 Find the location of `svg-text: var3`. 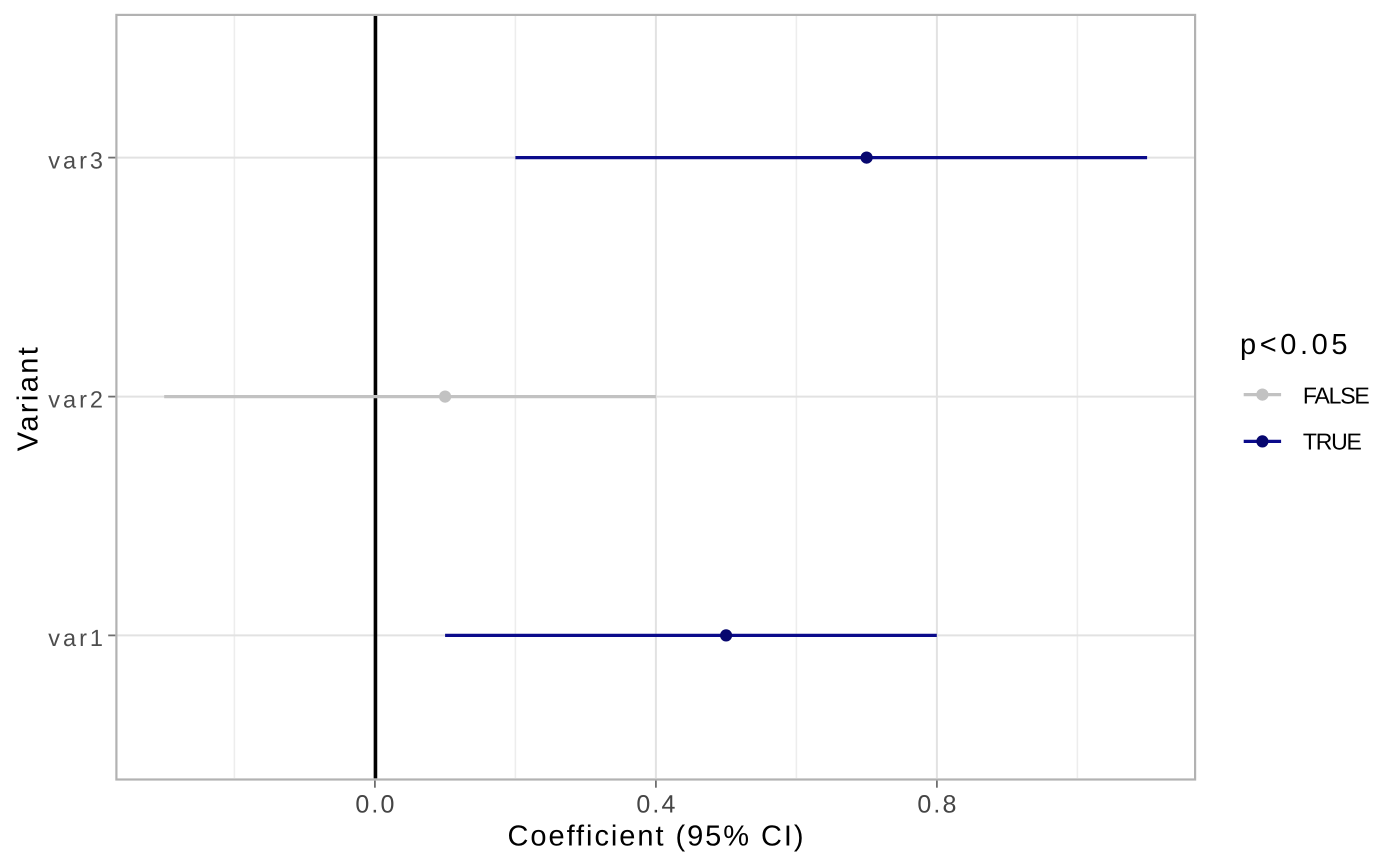

svg-text: var3 is located at coordinates (77, 160).